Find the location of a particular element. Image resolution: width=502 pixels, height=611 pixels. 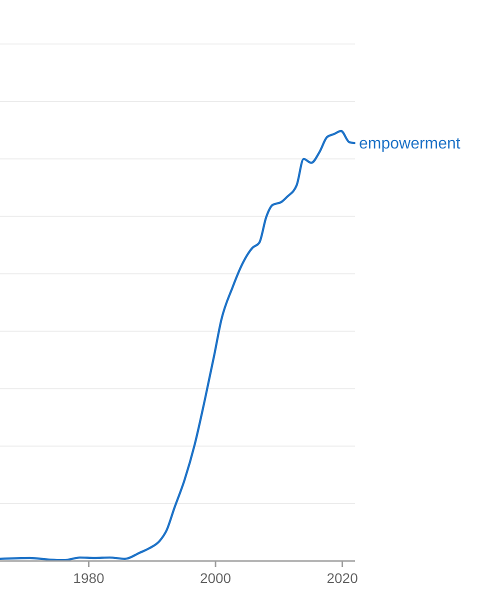

x-tick-label: 2020 is located at coordinates (342, 578).